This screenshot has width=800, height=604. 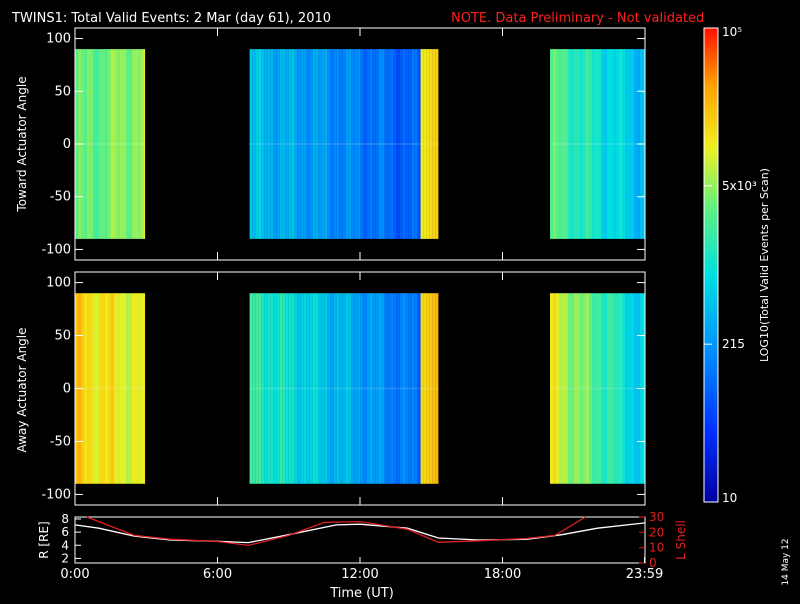 What do you see at coordinates (44, 539) in the screenshot?
I see `left-axis-label: R [RE]` at bounding box center [44, 539].